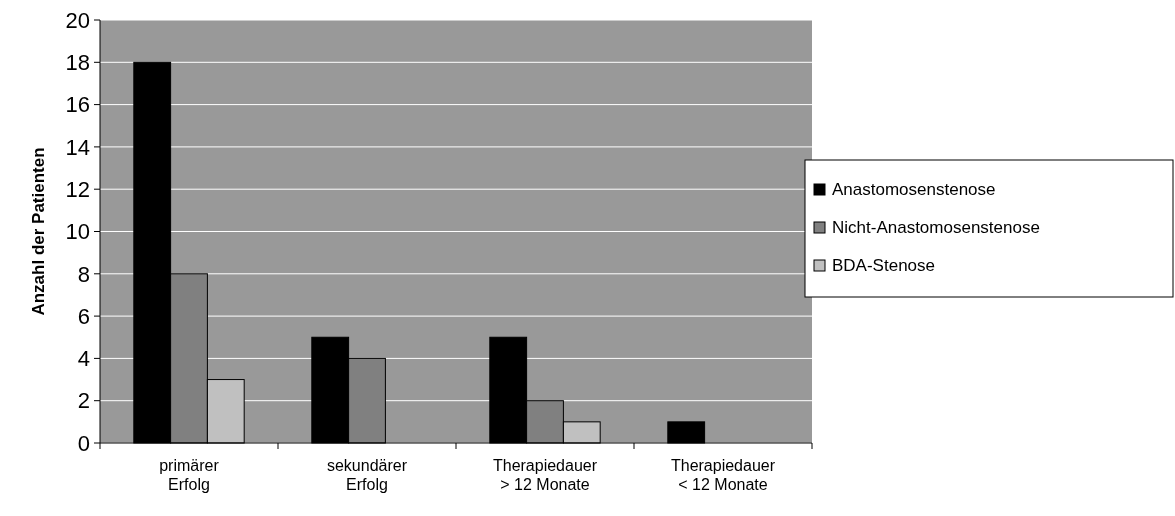 The height and width of the screenshot is (516, 1175). What do you see at coordinates (83, 316) in the screenshot?
I see `y-tick-label: 6` at bounding box center [83, 316].